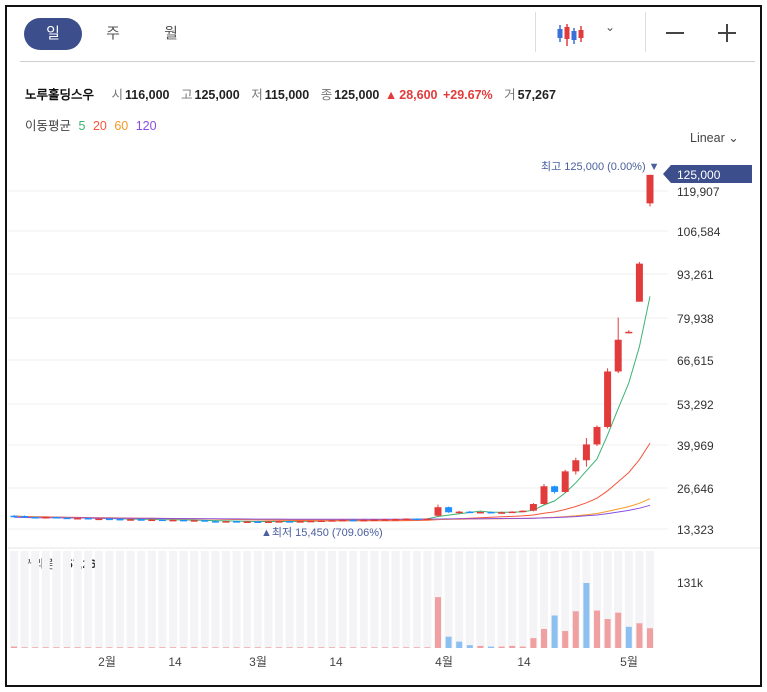 This screenshot has height=692, width=767. What do you see at coordinates (570, 35) in the screenshot?
I see `candlestick-icon` at bounding box center [570, 35].